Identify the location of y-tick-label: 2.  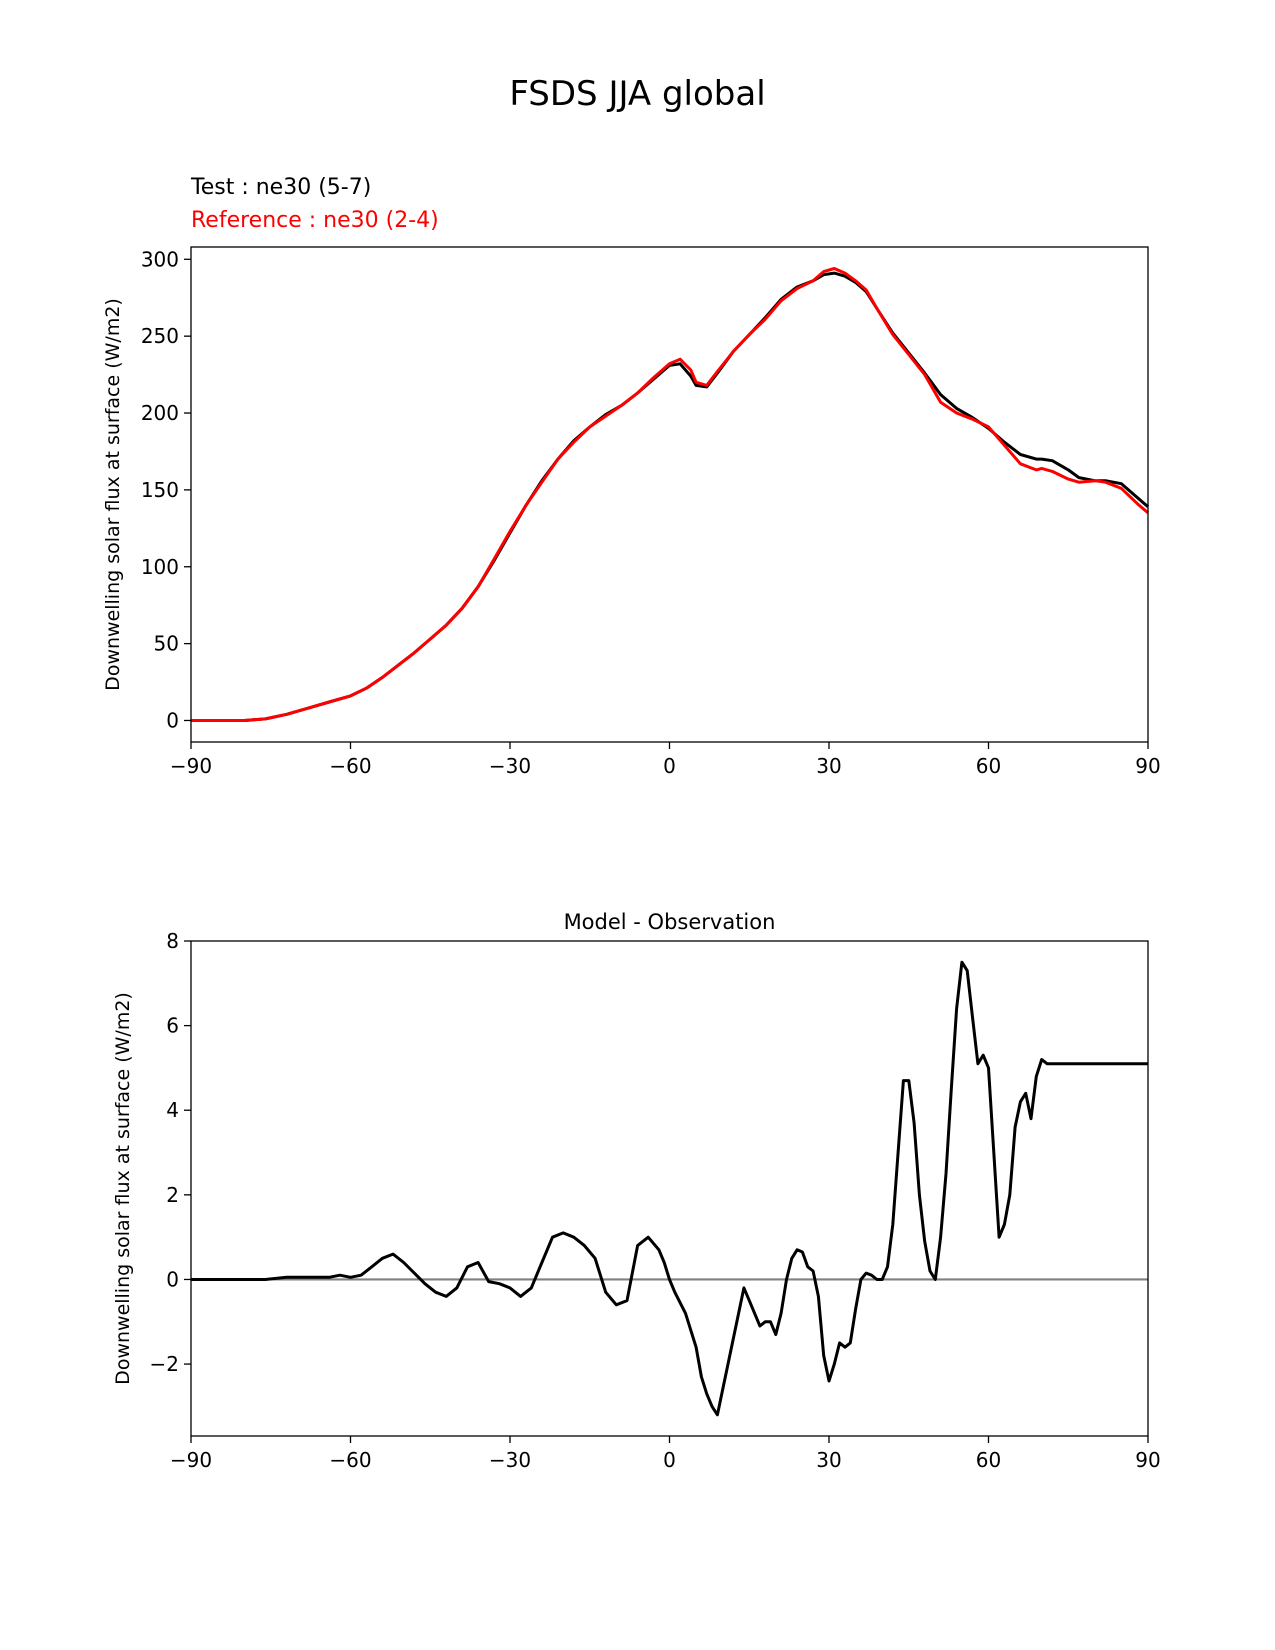
(172, 1195).